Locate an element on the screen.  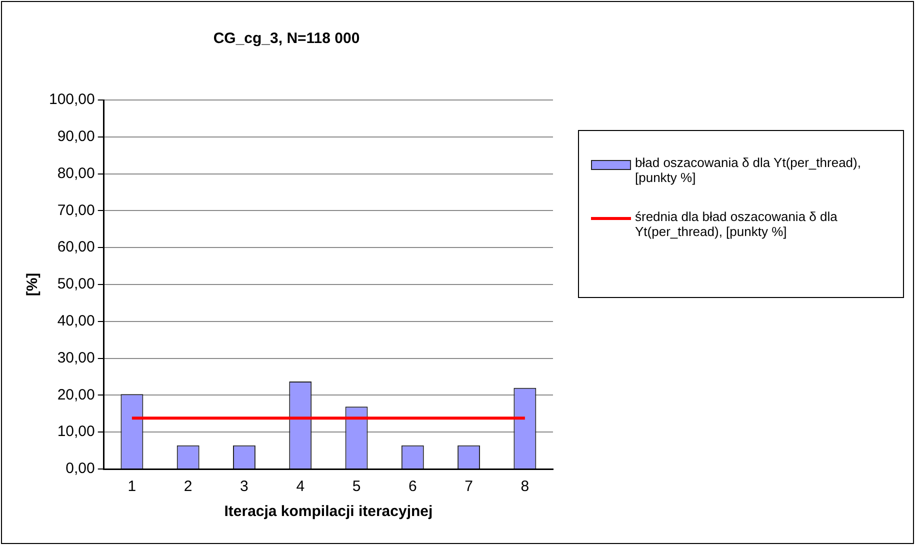
y-tick-label: 100,00 is located at coordinates (71, 99).